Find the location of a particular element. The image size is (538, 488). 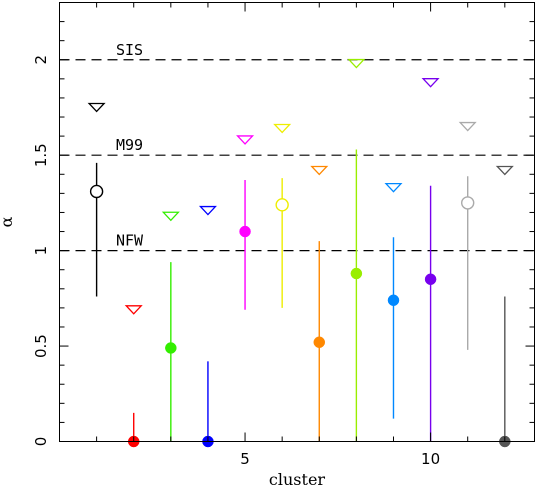

x-tick-label: 10 is located at coordinates (430, 459).